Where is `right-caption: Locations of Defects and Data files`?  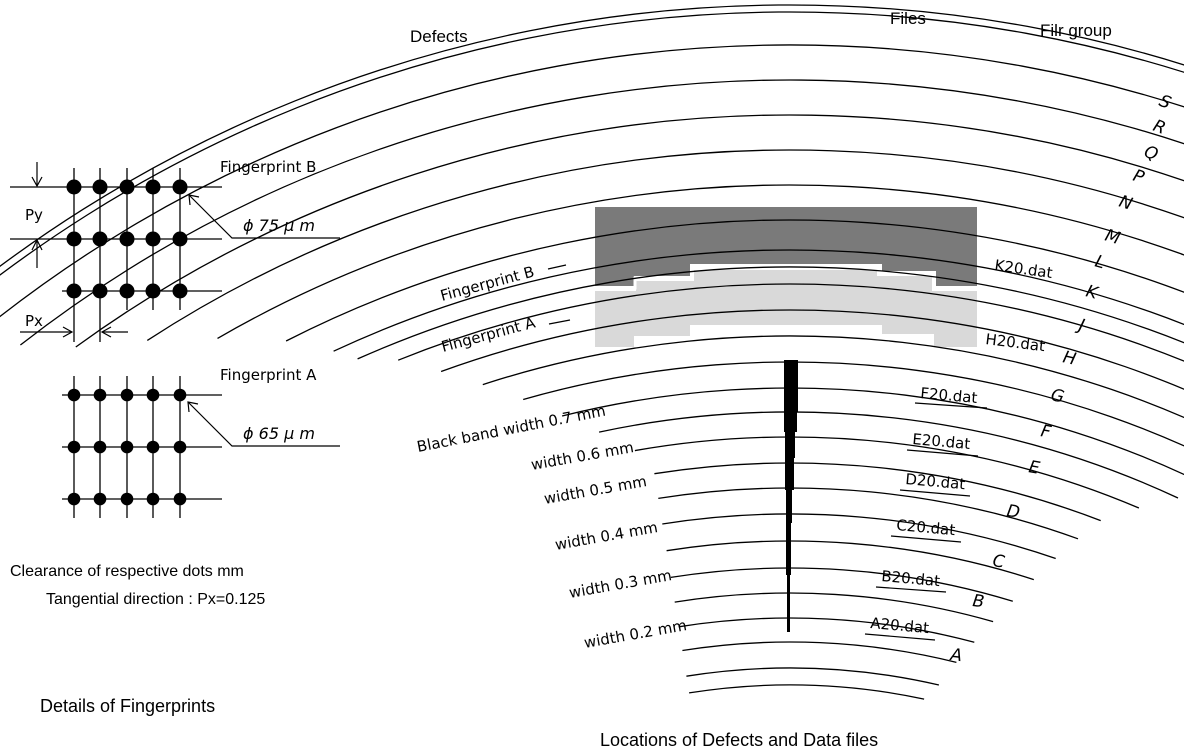 right-caption: Locations of Defects and Data files is located at coordinates (739, 740).